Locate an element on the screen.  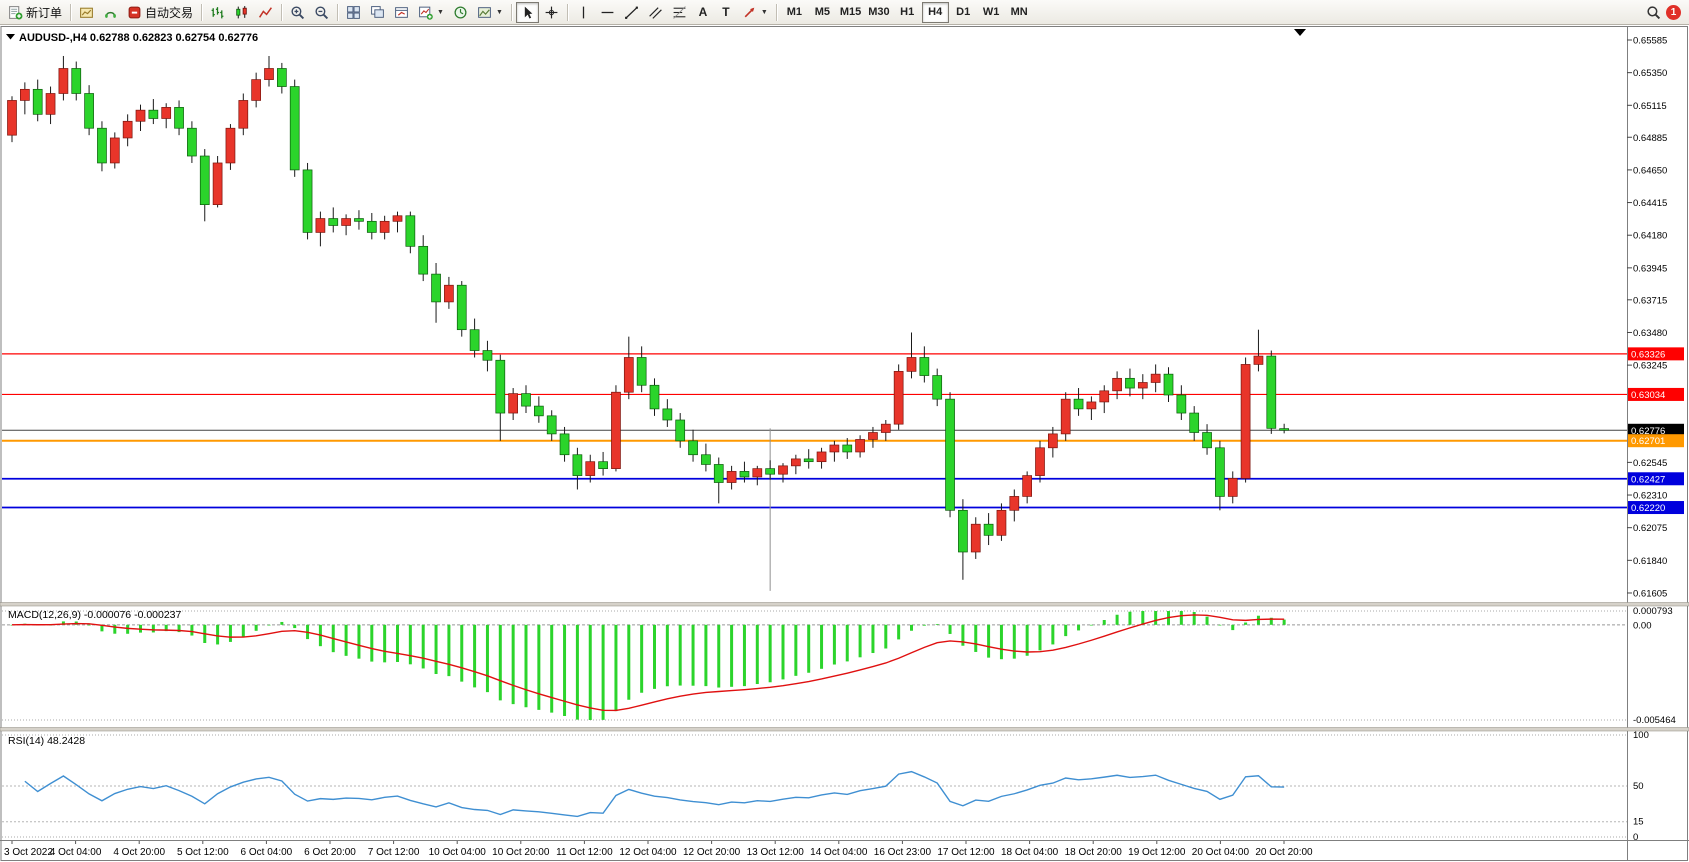
cursor-icon is located at coordinates (528, 12).